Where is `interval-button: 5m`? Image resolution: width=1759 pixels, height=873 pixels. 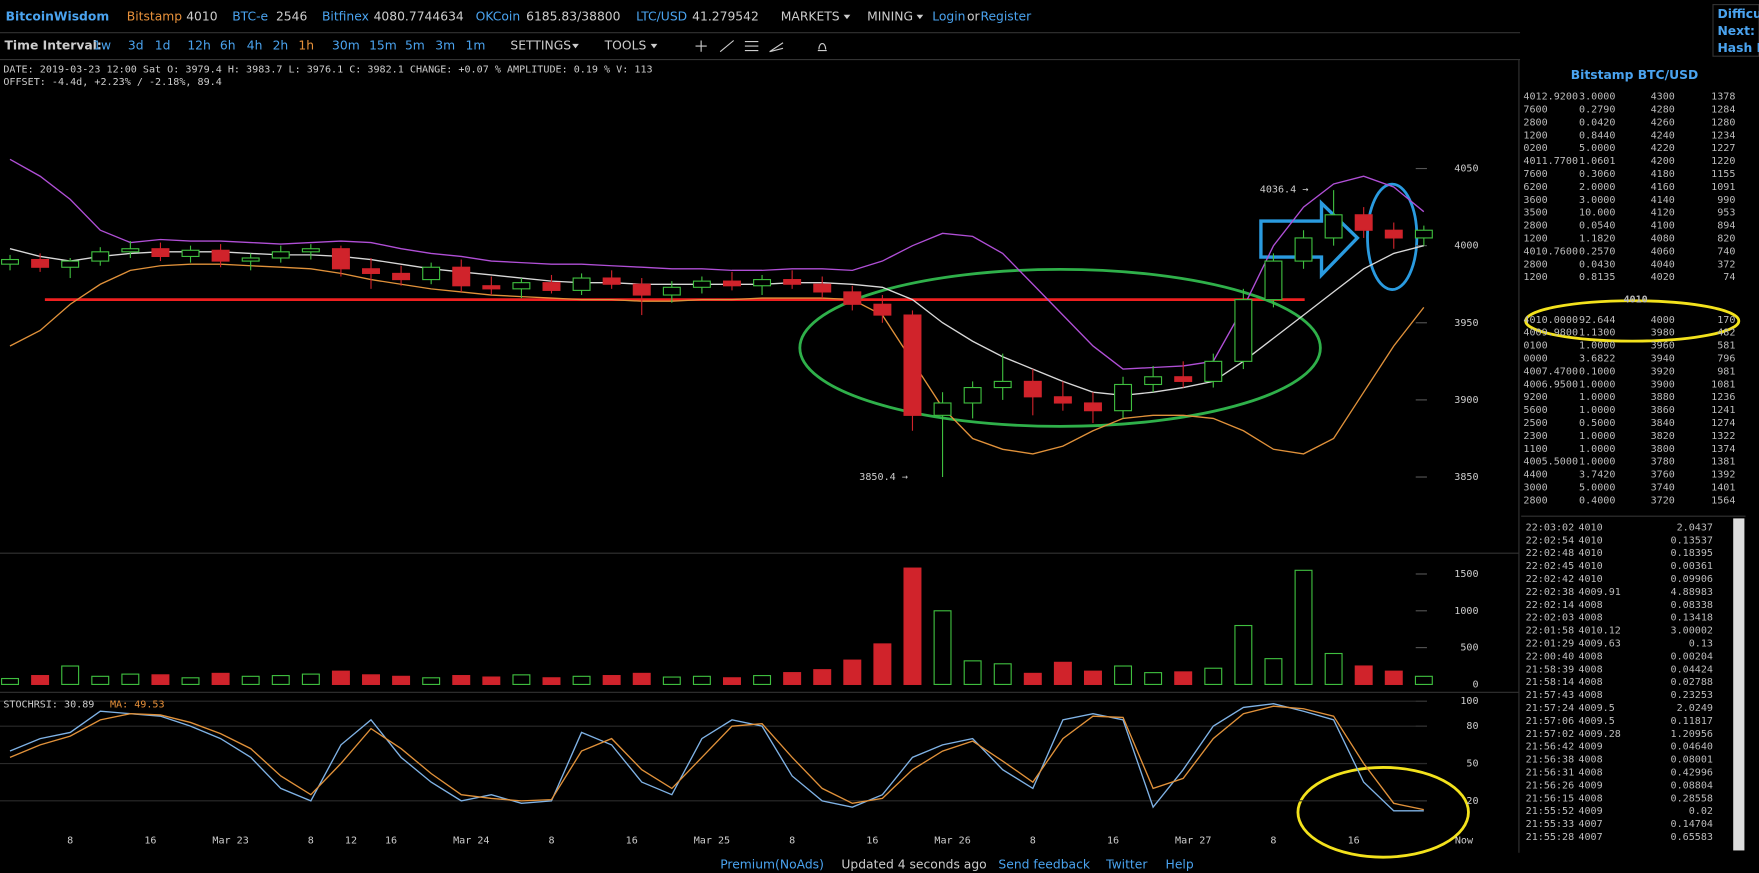
interval-button: 5m is located at coordinates (415, 46).